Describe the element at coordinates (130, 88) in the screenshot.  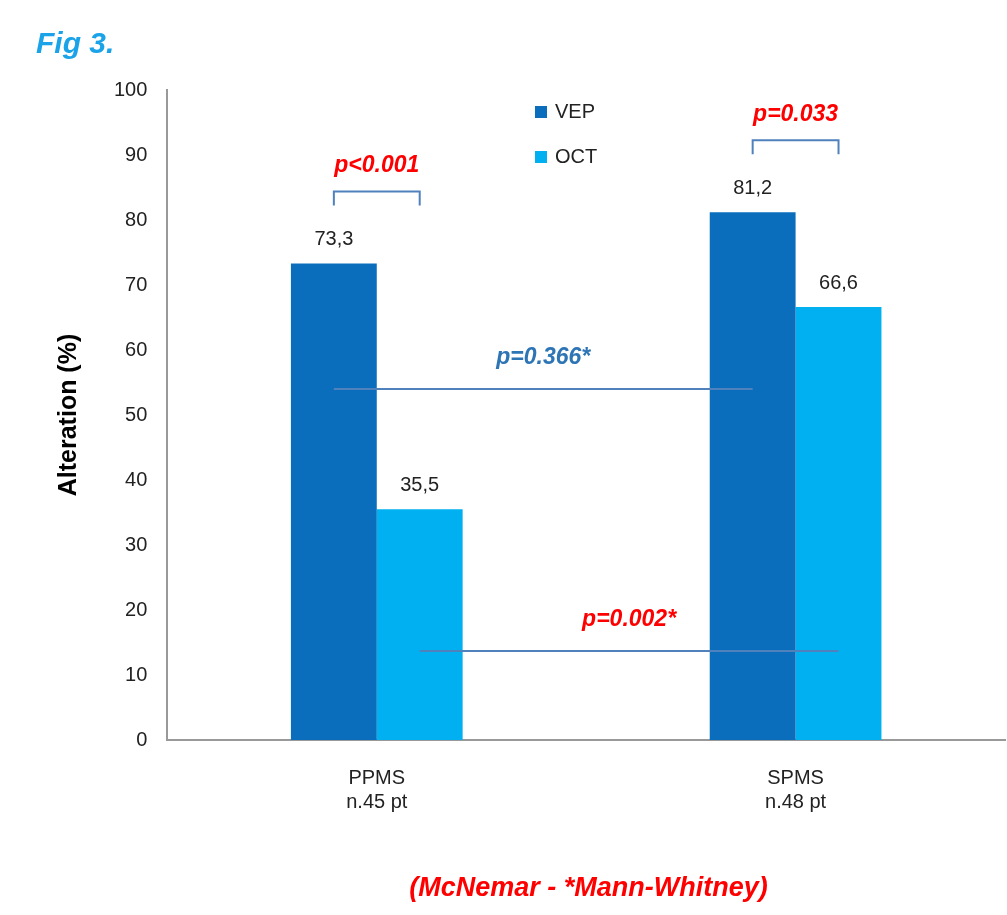
I see `y-tick-label: 100` at that location.